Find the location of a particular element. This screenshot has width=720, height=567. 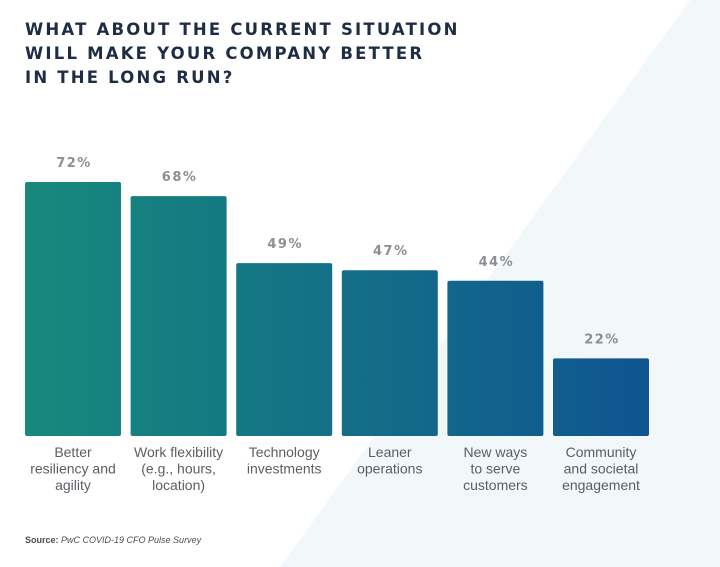

chart-title-line: IN THE LONG RUN? is located at coordinates (130, 77).